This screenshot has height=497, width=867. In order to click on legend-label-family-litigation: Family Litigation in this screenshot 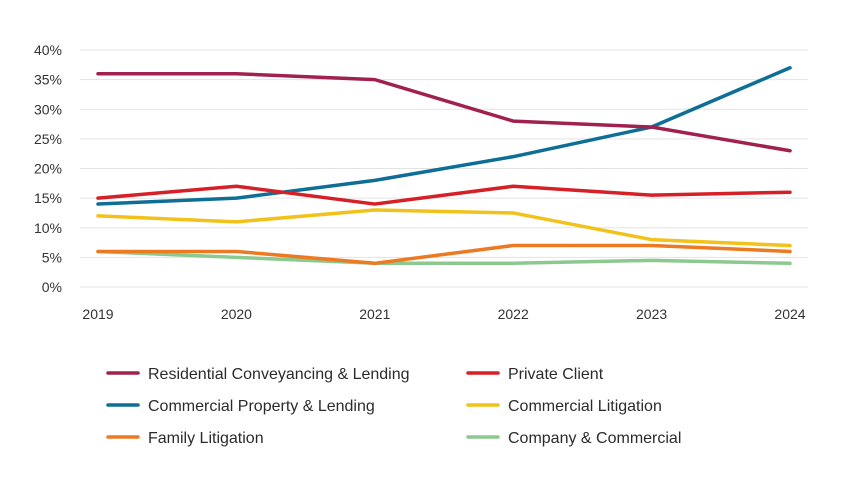, I will do `click(206, 438)`.